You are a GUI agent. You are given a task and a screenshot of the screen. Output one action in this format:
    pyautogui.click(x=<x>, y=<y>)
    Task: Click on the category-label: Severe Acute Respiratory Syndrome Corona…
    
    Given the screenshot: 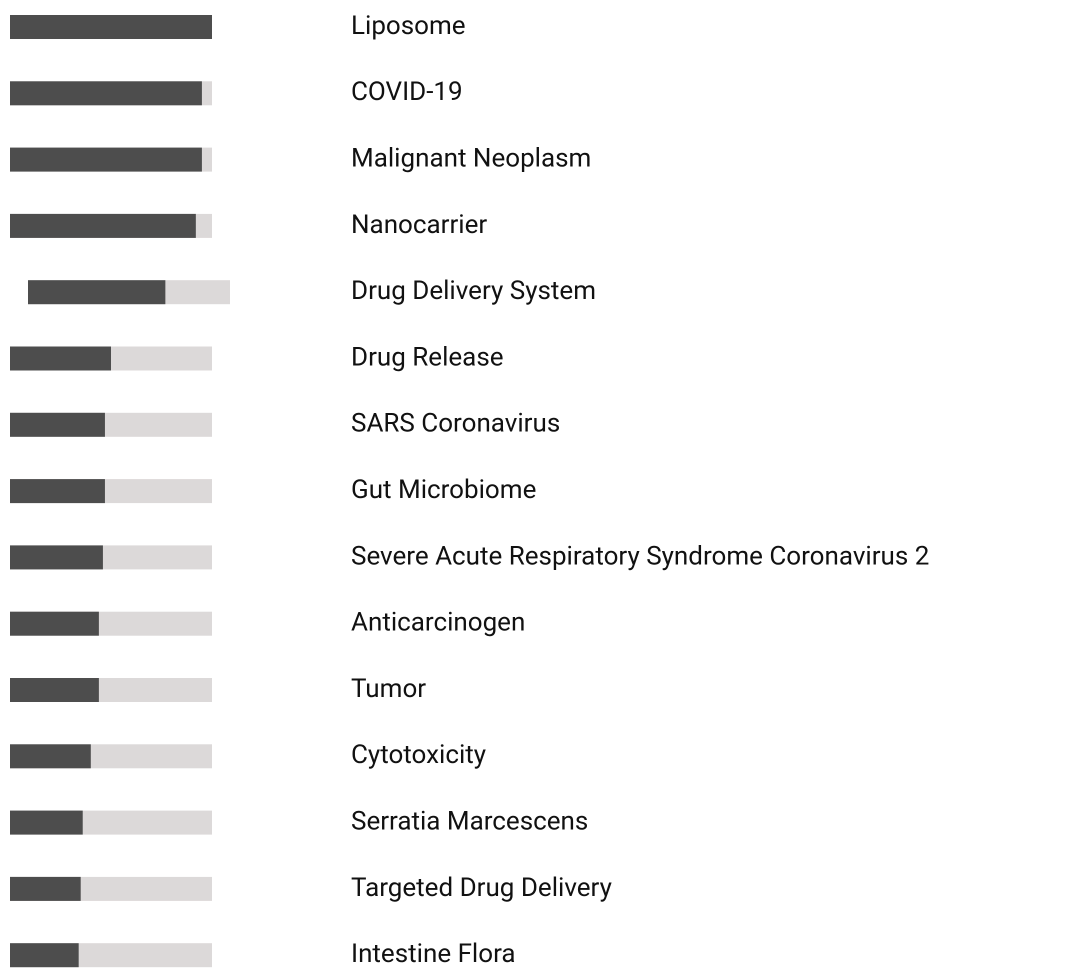 What is the action you would take?
    pyautogui.click(x=640, y=556)
    